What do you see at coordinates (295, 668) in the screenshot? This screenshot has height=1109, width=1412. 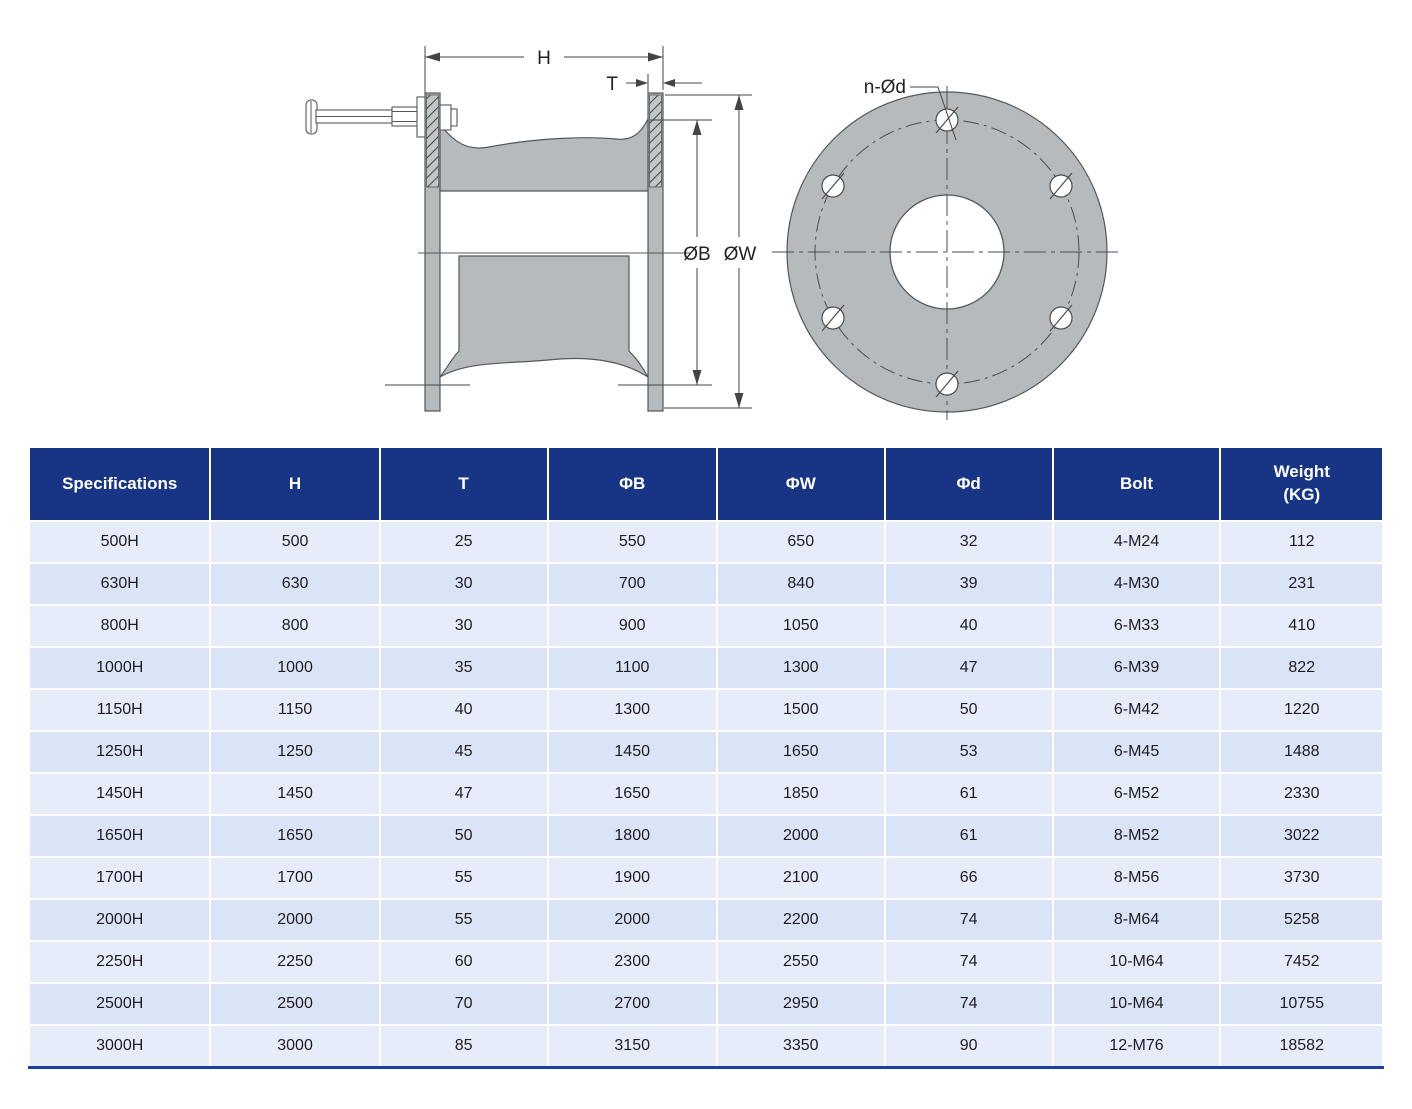 I see `table-cell: 1000` at bounding box center [295, 668].